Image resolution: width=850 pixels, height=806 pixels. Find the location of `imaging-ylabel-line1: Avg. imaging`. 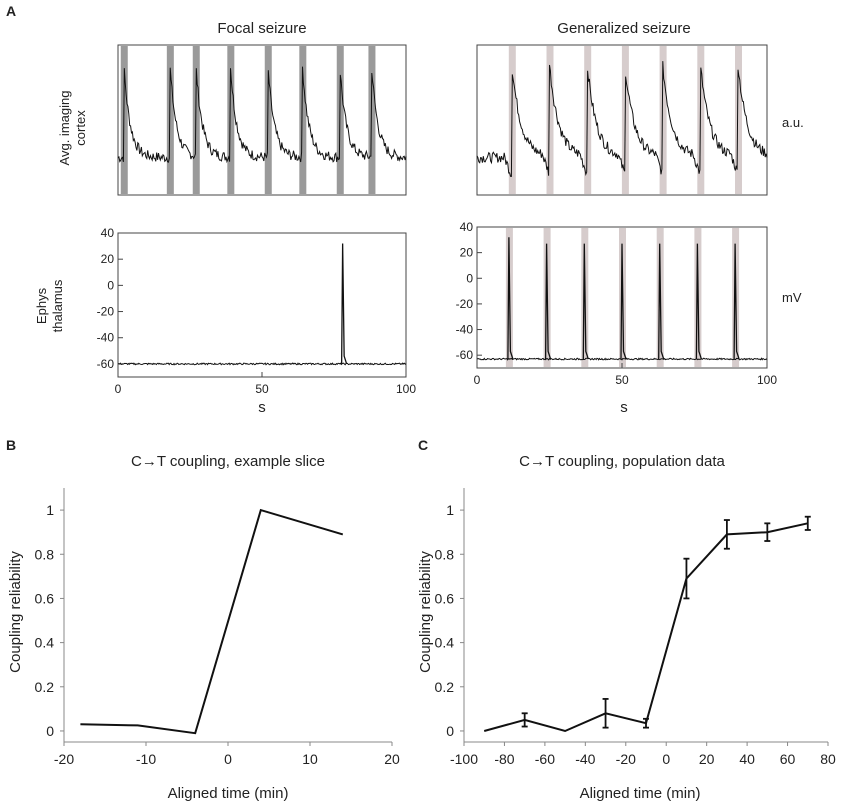

imaging-ylabel-line1: Avg. imaging is located at coordinates (64, 128).